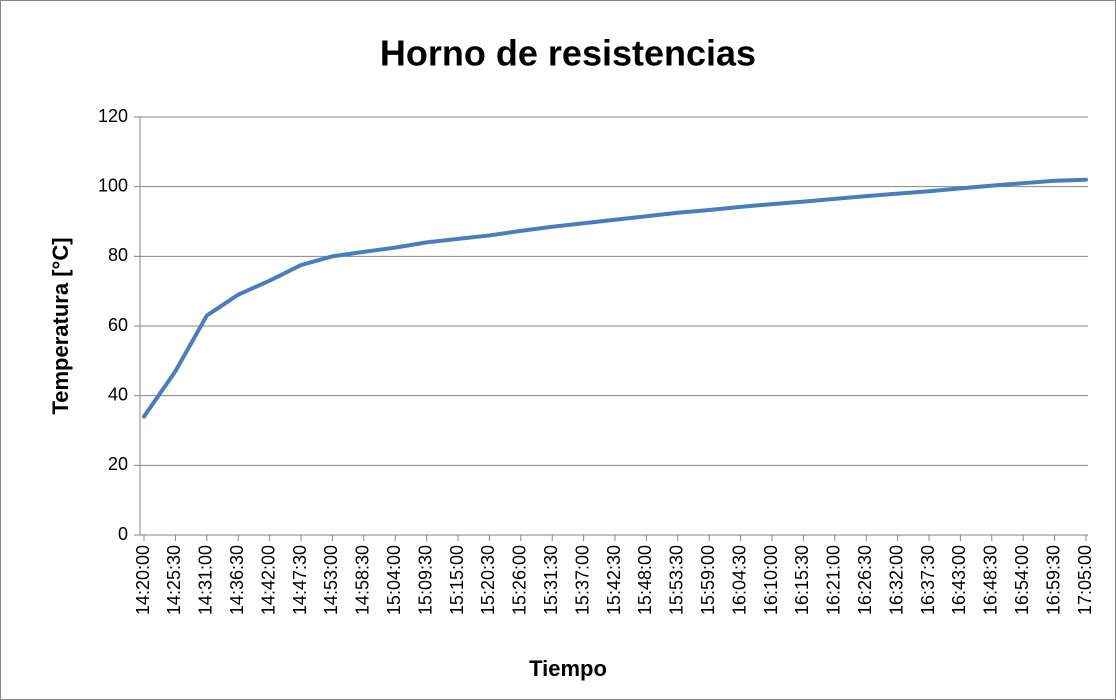 The height and width of the screenshot is (700, 1116). I want to click on x-tick-label: 16:48:30, so click(991, 580).